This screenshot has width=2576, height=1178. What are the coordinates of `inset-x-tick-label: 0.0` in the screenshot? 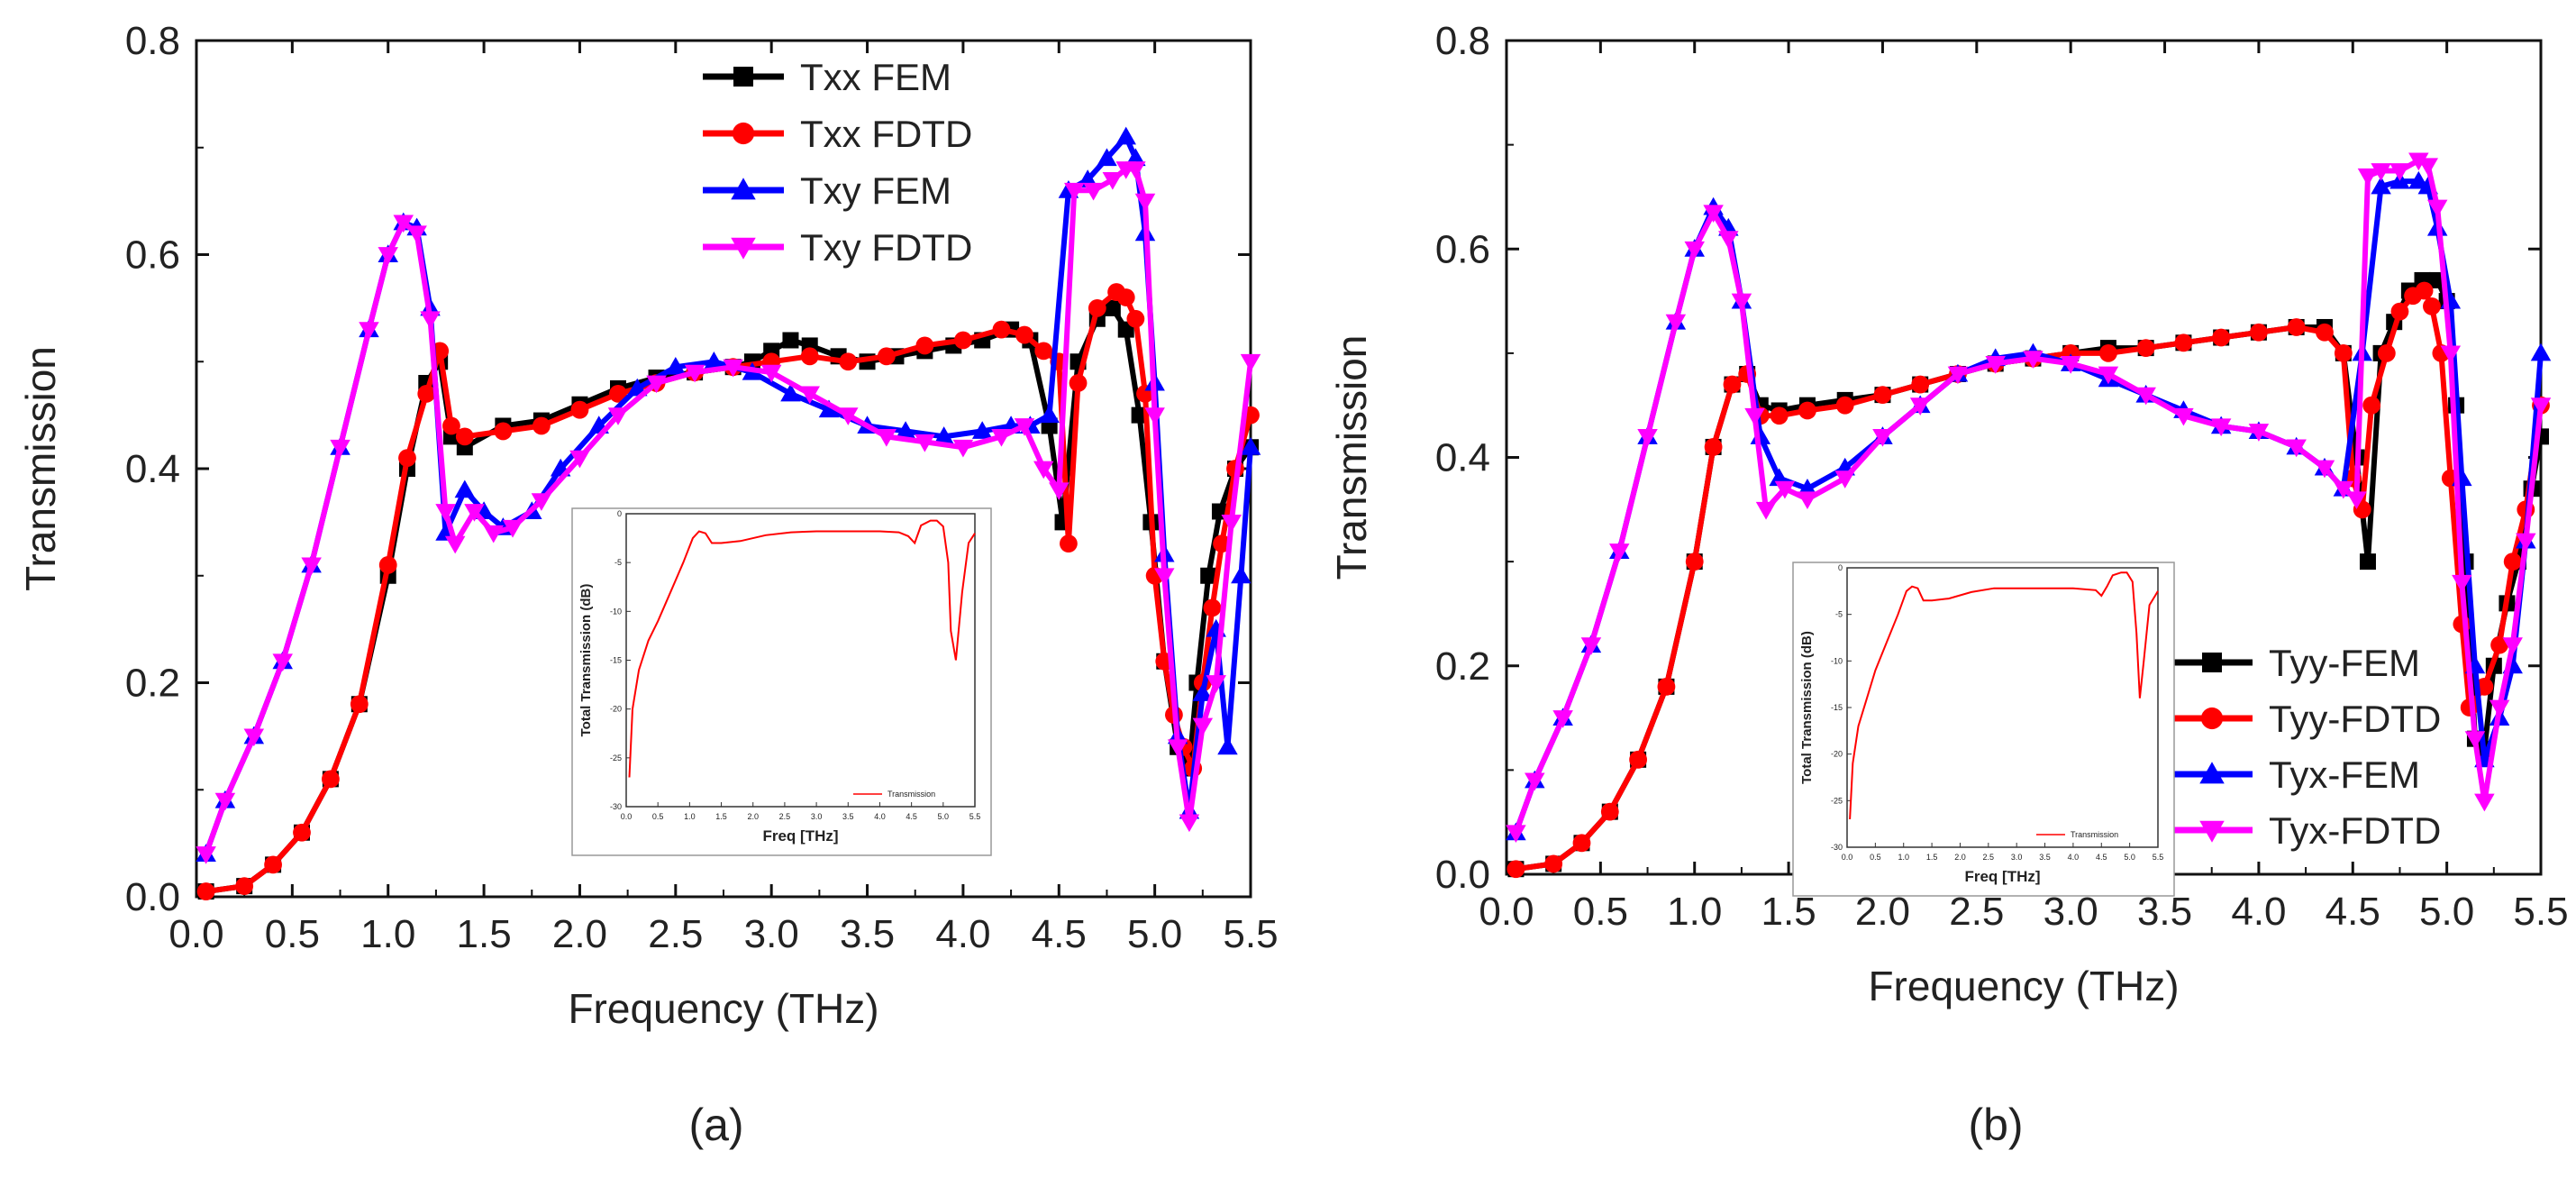 It's located at (1847, 858).